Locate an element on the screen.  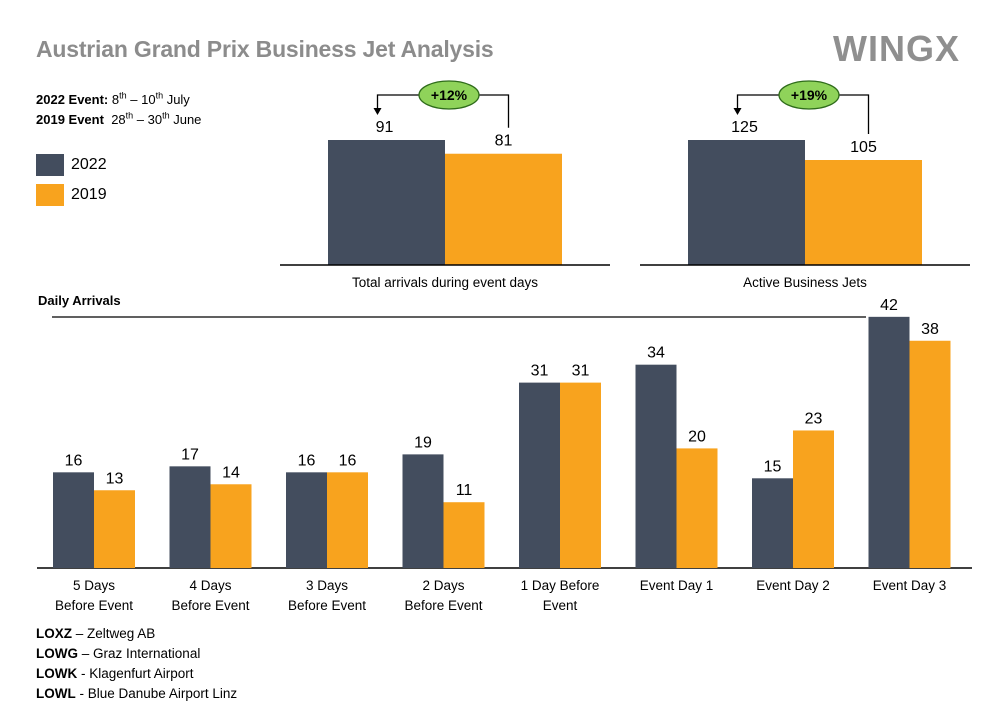
legend-item-2019: 2019 is located at coordinates (71, 195).